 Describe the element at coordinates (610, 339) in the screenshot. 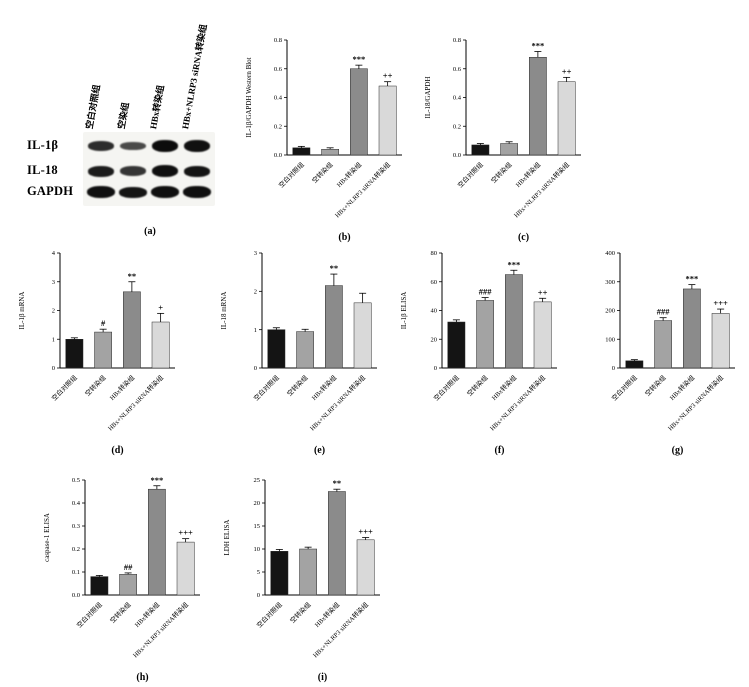

I see `y-tick-label: 100` at that location.